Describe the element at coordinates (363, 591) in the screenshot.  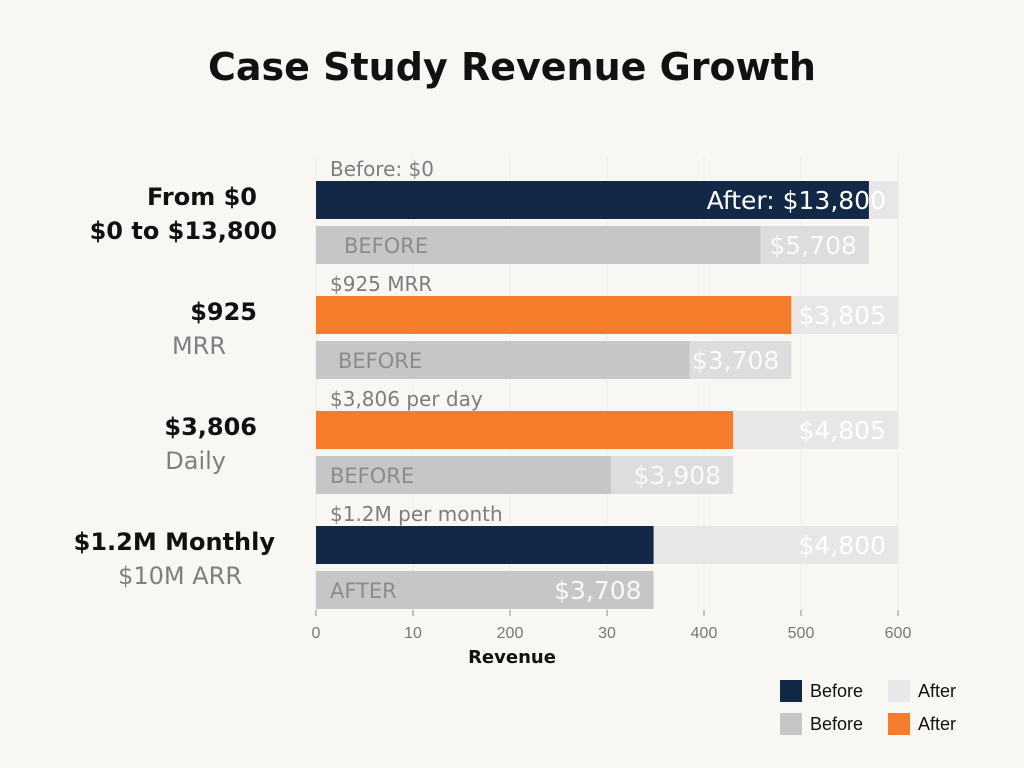
I see `bar-tag: AFTER` at that location.